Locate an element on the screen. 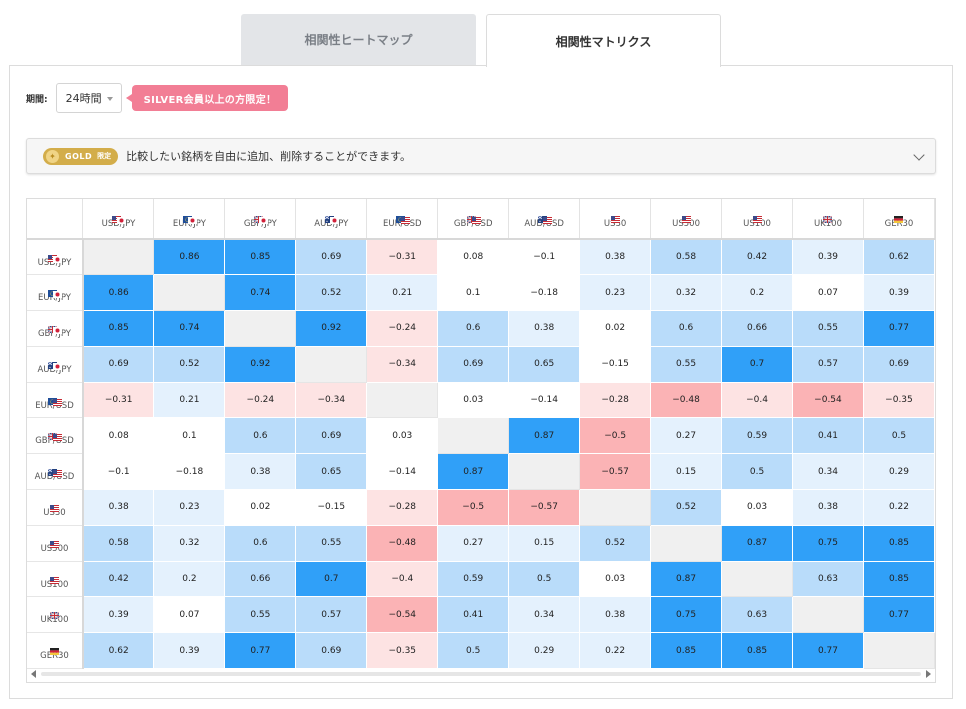 The height and width of the screenshot is (709, 966). matrix-cell: 0.42 is located at coordinates (757, 257).